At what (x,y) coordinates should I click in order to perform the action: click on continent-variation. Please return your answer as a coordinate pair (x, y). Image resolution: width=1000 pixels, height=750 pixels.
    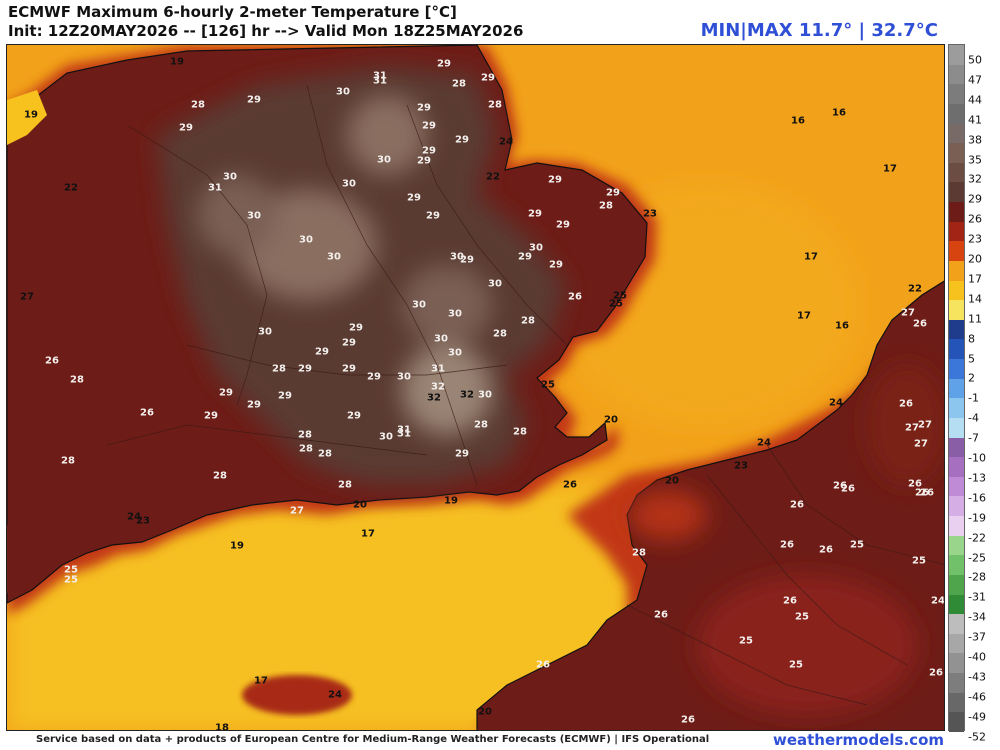
    Looking at the image, I should click on (785, 540).